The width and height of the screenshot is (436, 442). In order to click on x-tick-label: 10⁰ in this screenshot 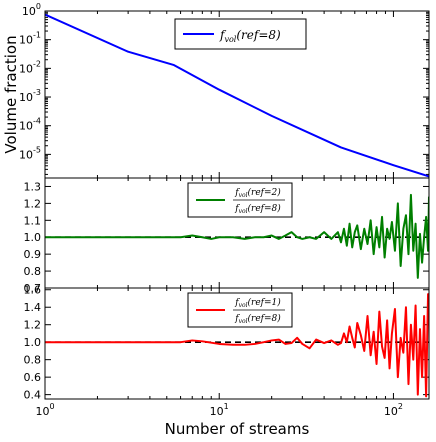, I will do `click(44, 410)`.